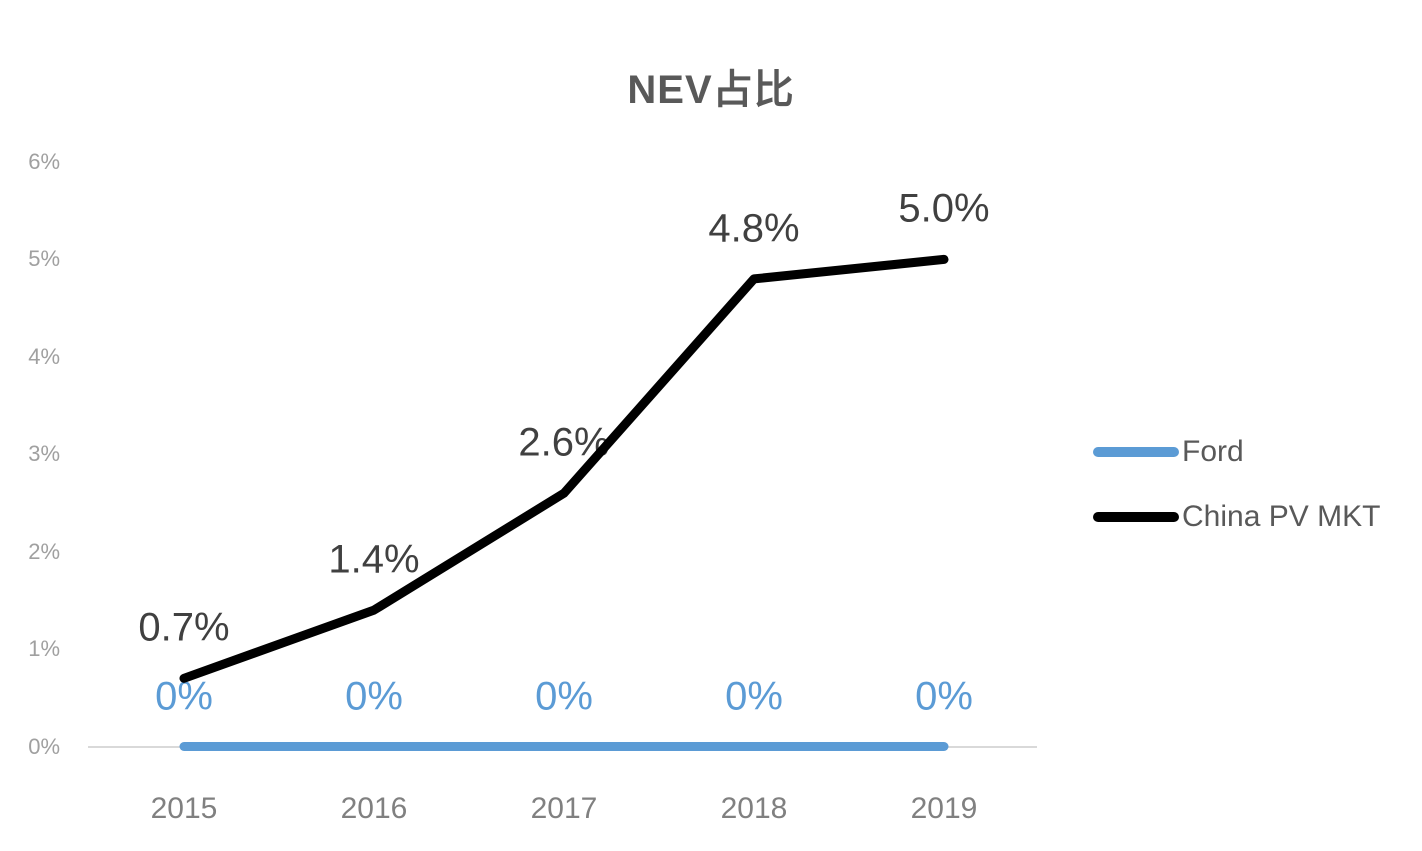 This screenshot has width=1422, height=851. I want to click on legend-item: Ford, so click(1168, 452).